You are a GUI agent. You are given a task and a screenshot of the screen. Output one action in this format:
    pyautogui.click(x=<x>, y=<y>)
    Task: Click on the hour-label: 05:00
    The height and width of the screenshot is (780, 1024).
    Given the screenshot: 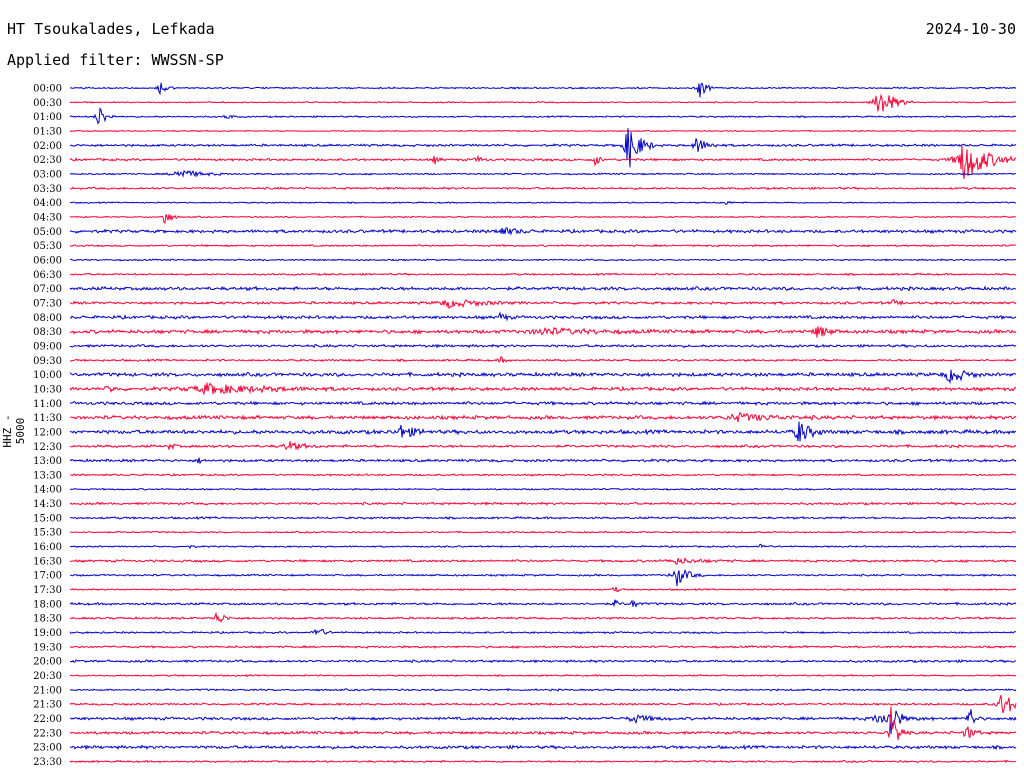 What is the action you would take?
    pyautogui.click(x=47, y=232)
    